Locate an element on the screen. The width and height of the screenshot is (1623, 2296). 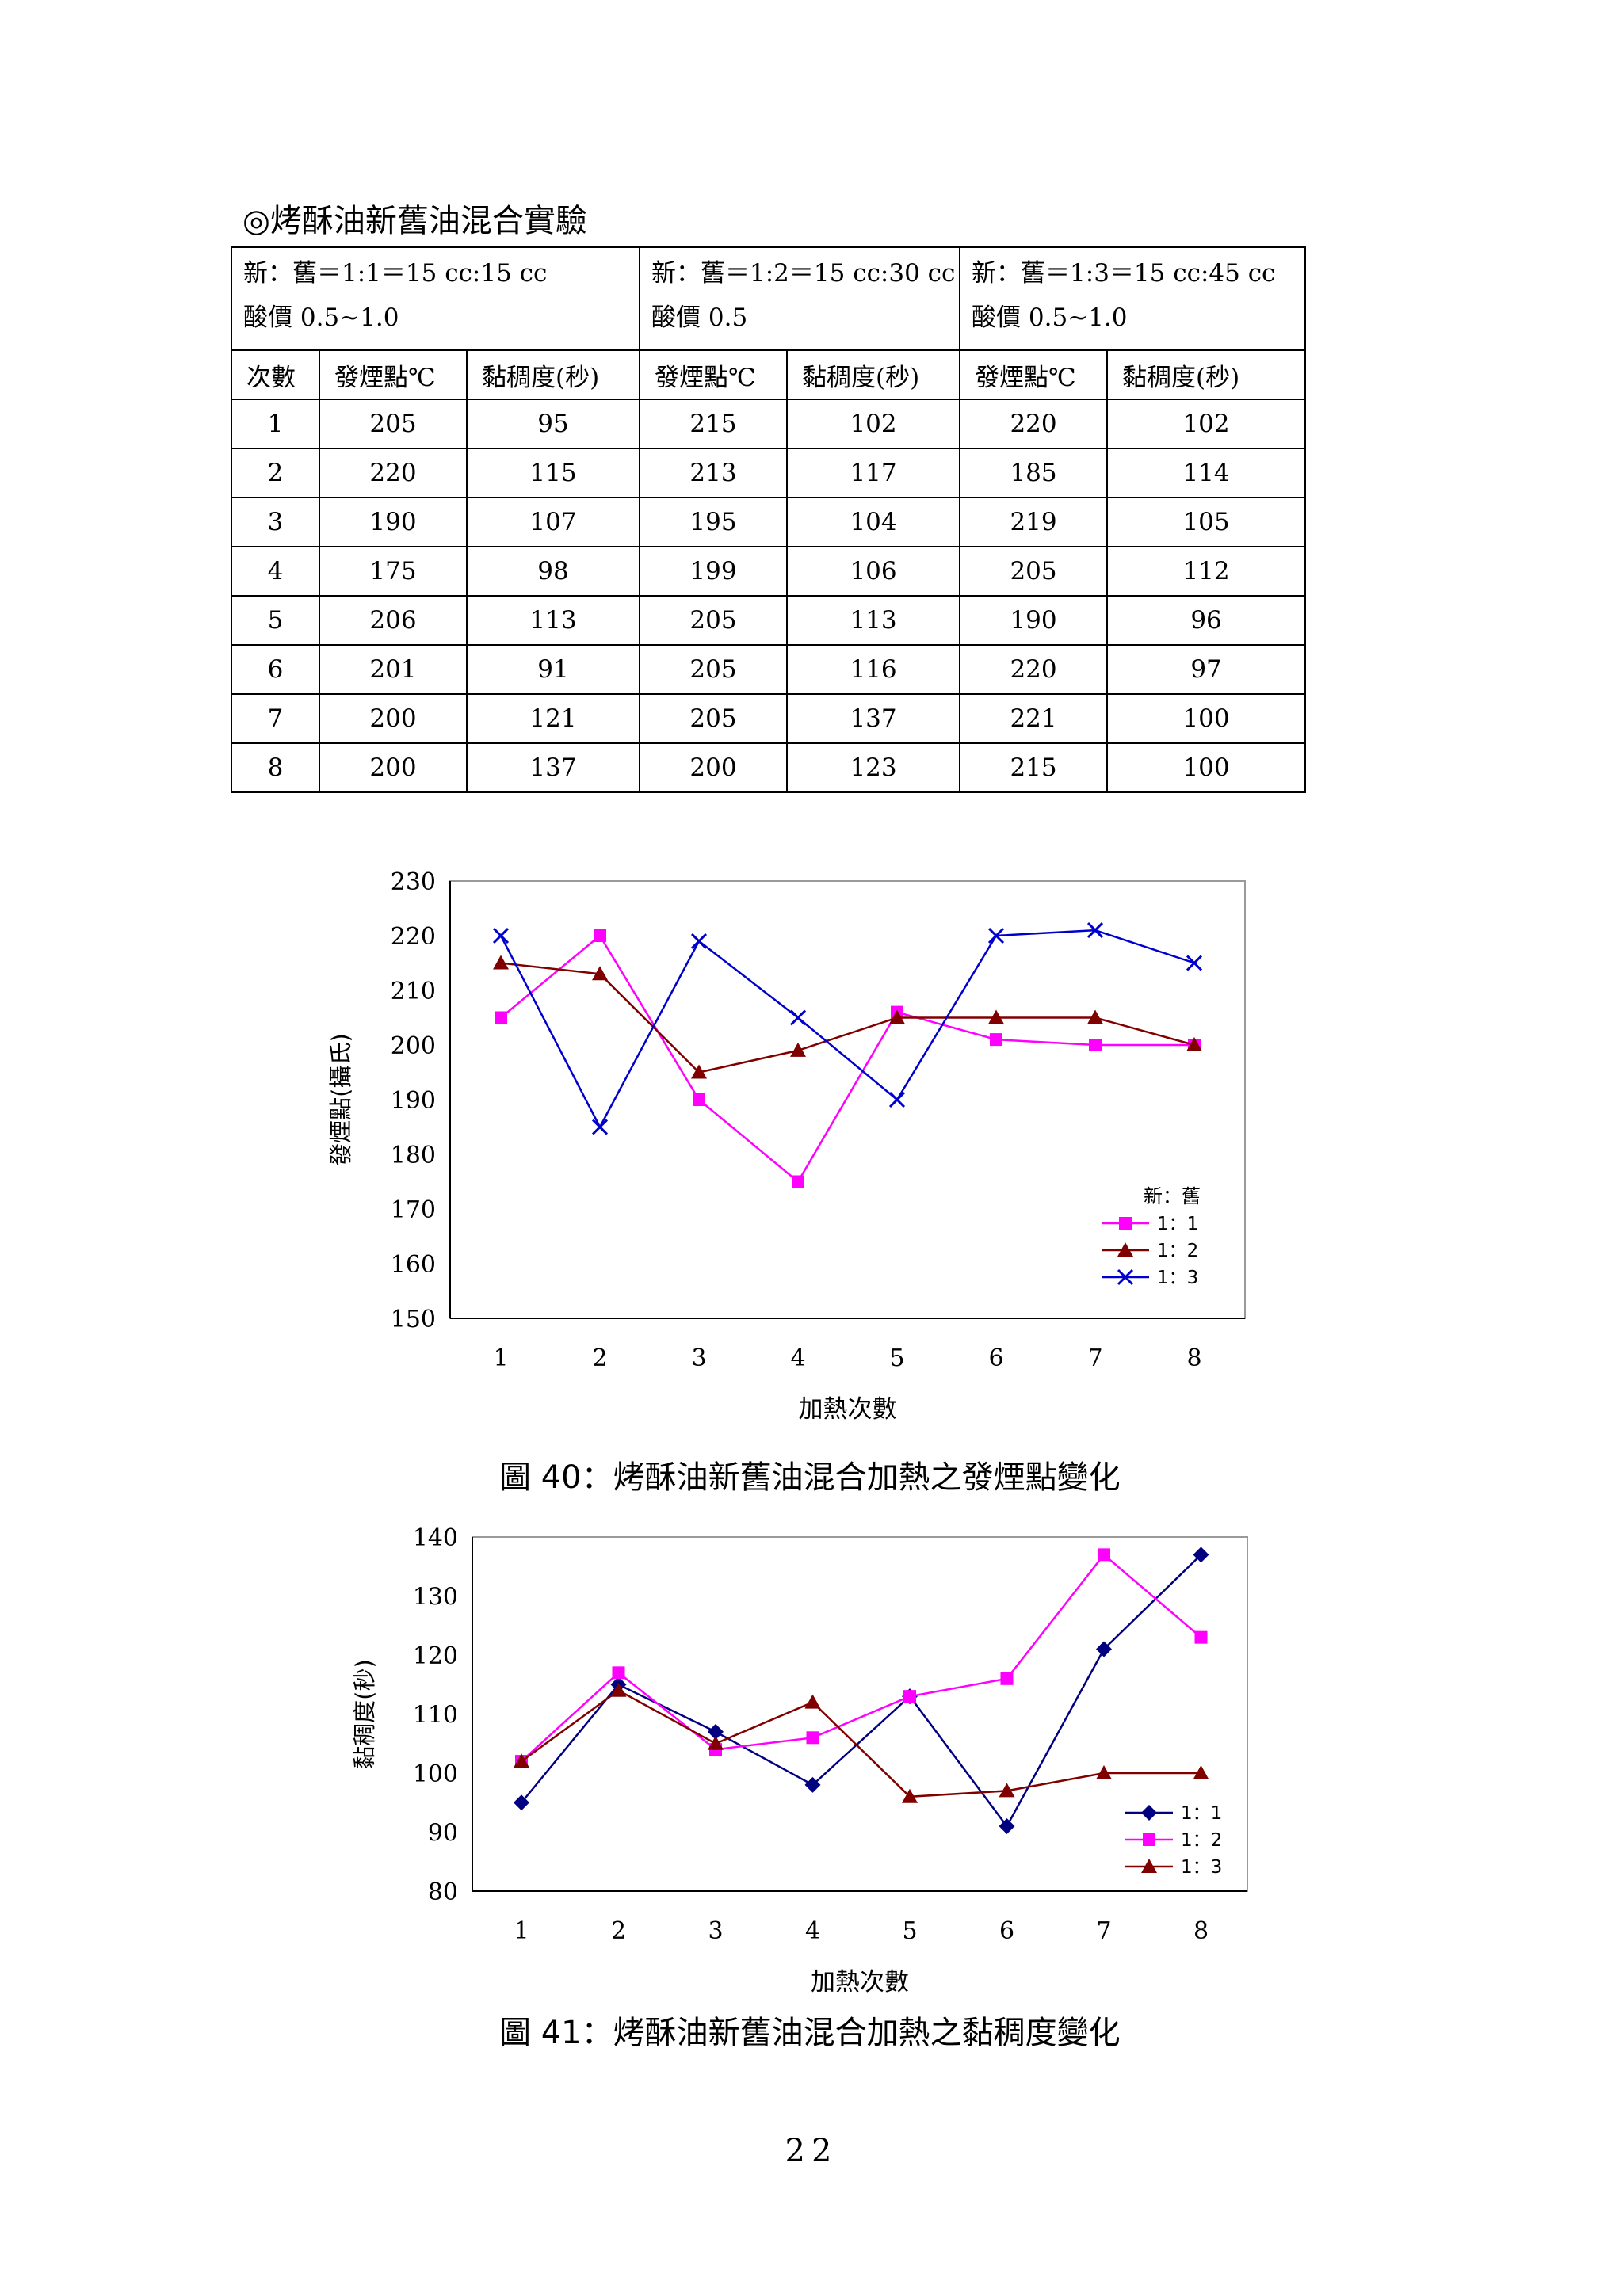
y-tick-label: 190 is located at coordinates (413, 1101).